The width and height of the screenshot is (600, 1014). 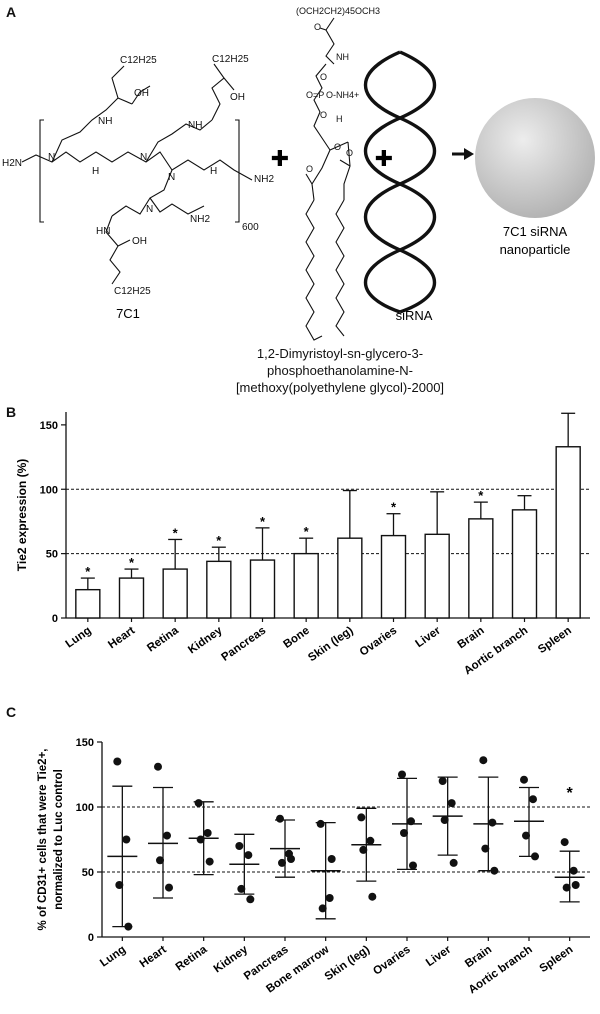 What do you see at coordinates (11, 412) in the screenshot?
I see `panel-b-label: B` at bounding box center [11, 412].